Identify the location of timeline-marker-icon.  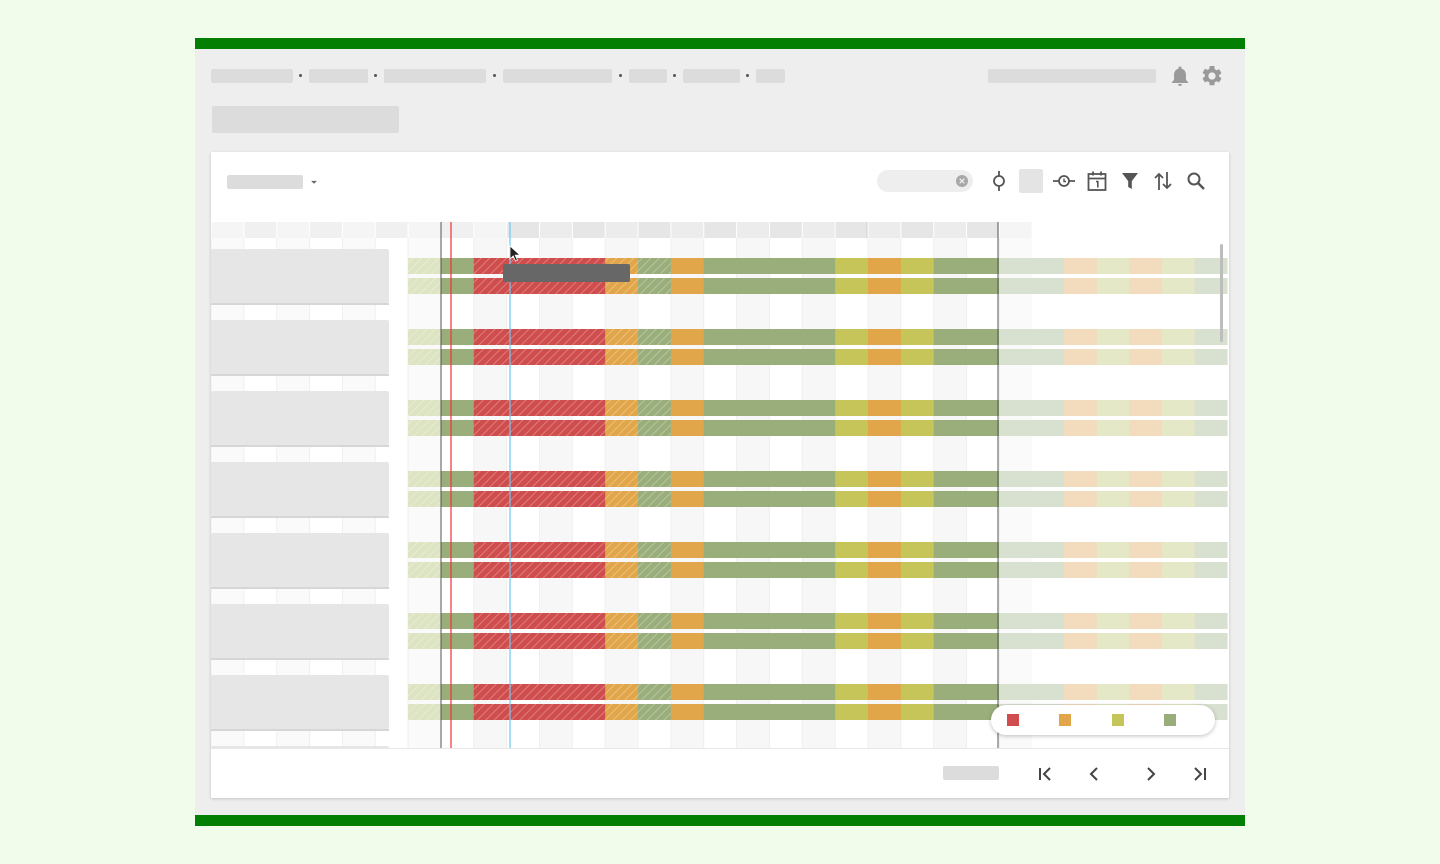
(999, 181).